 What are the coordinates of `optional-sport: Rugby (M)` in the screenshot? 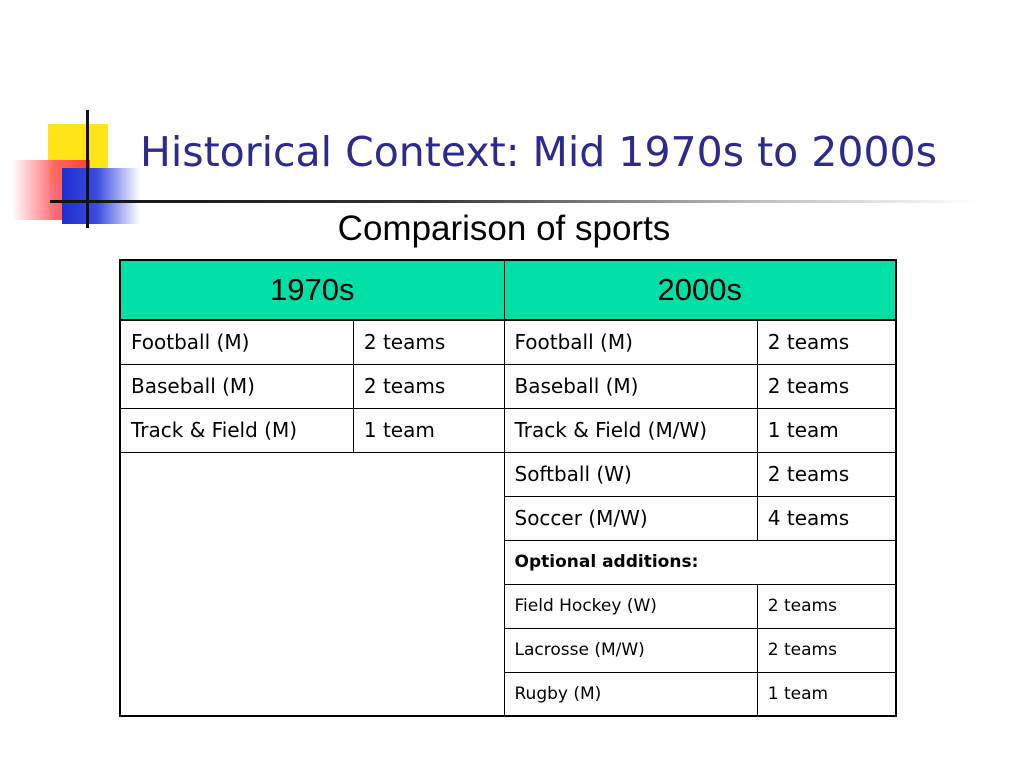 It's located at (630, 694).